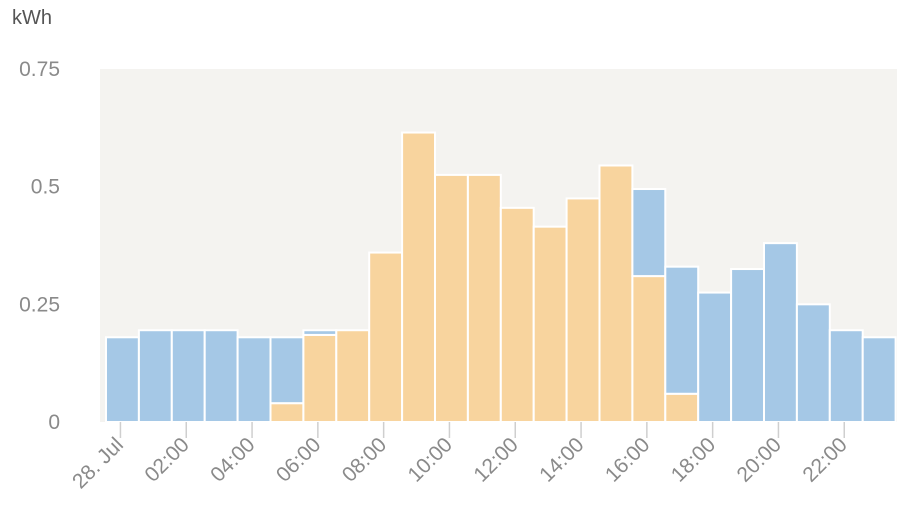  Describe the element at coordinates (627, 459) in the screenshot. I see `x-tick-label: 16:00` at that location.